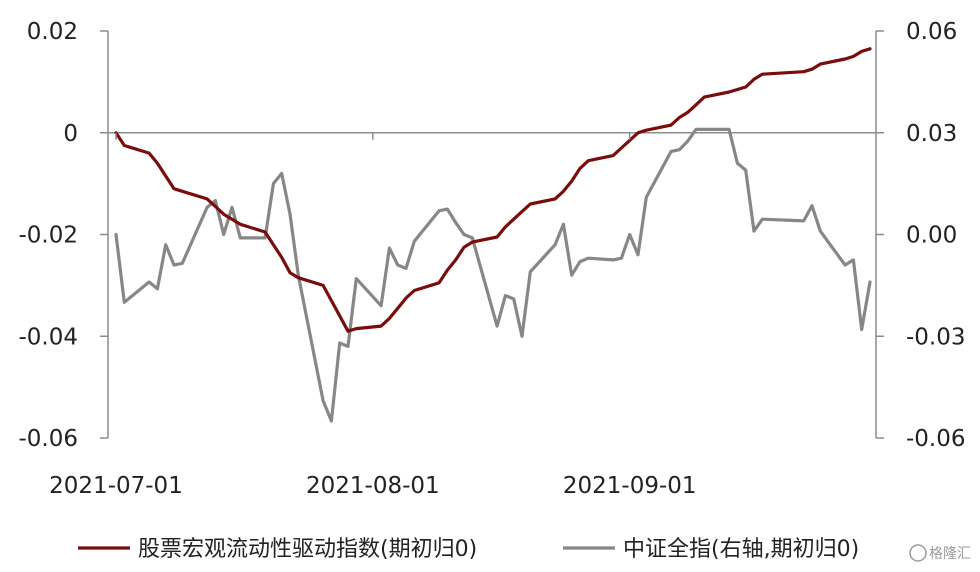 The height and width of the screenshot is (572, 980). What do you see at coordinates (931, 236) in the screenshot?
I see `right-tick-label: 0.00` at bounding box center [931, 236].